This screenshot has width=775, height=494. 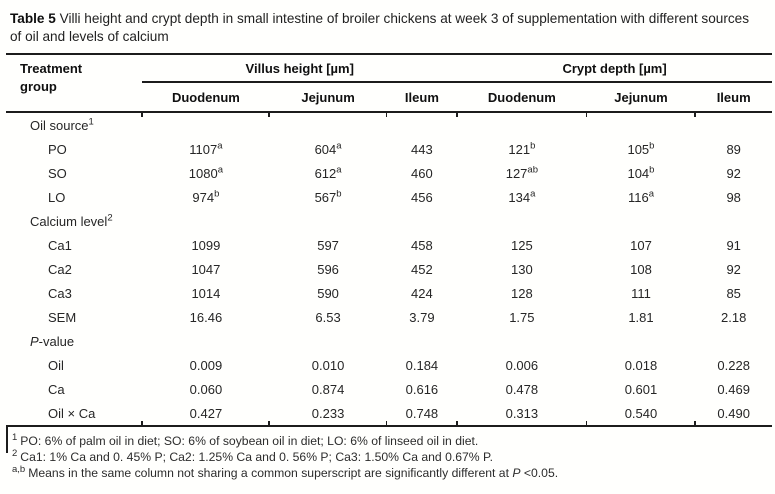 What do you see at coordinates (641, 293) in the screenshot?
I see `value-cell: 111` at bounding box center [641, 293].